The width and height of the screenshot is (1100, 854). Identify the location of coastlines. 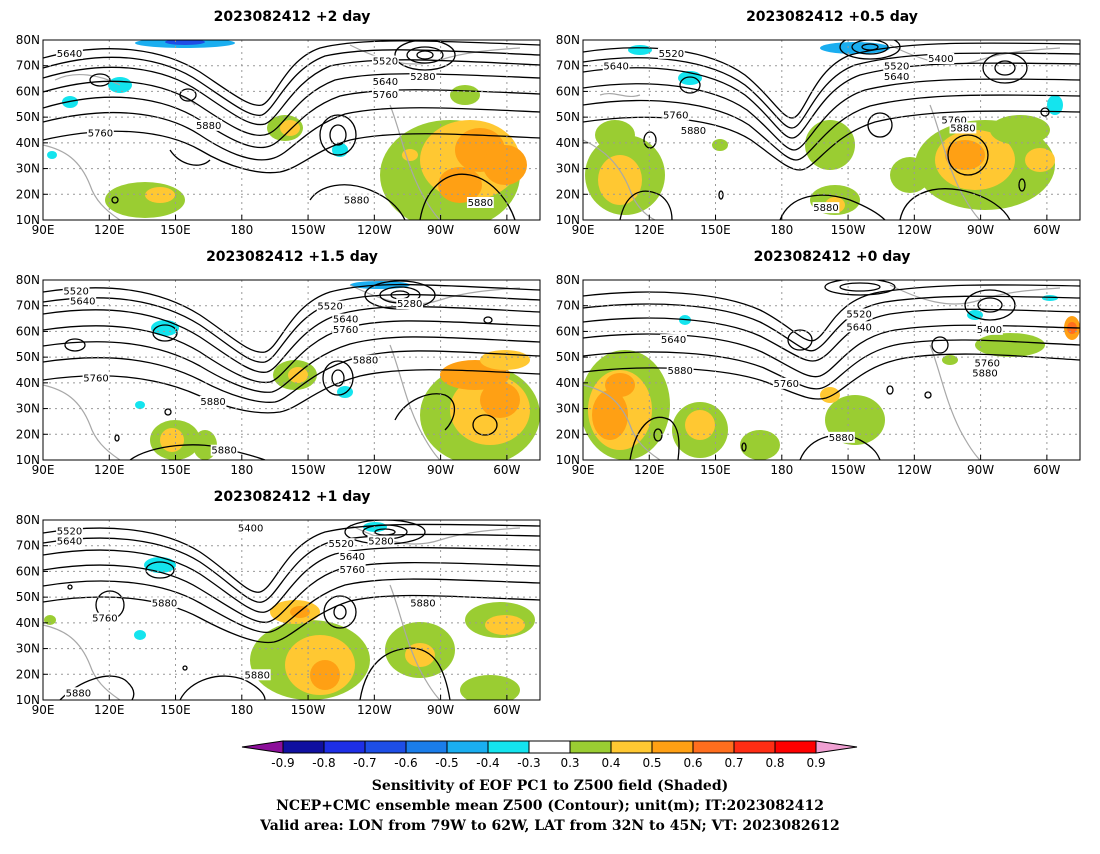
(822, 372).